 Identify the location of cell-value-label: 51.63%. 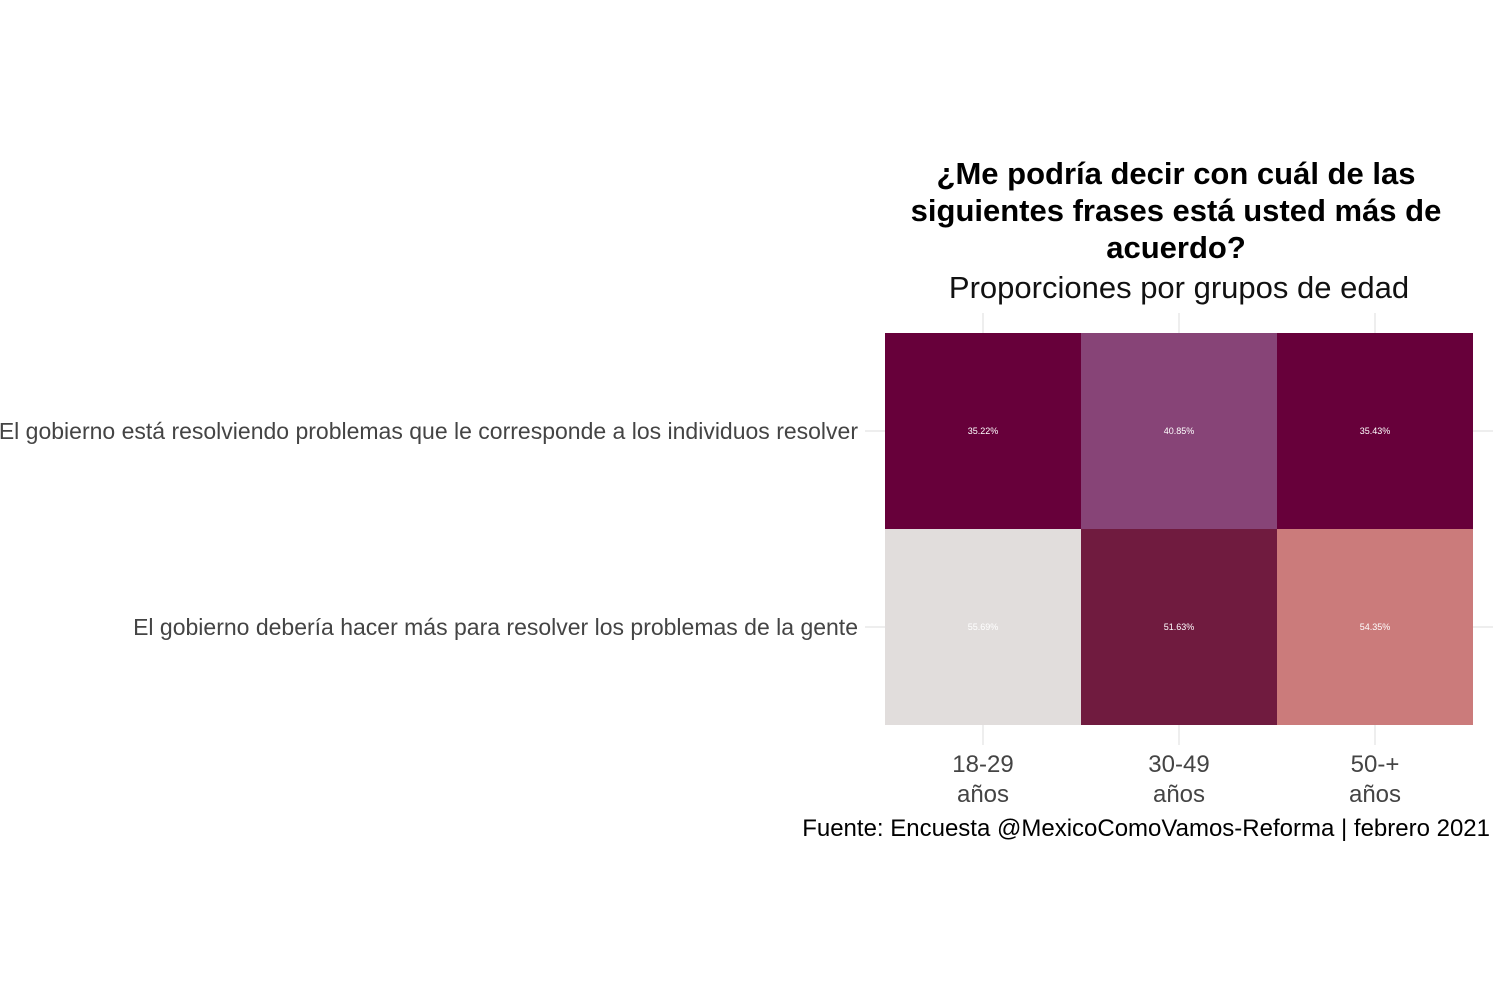
(1179, 627).